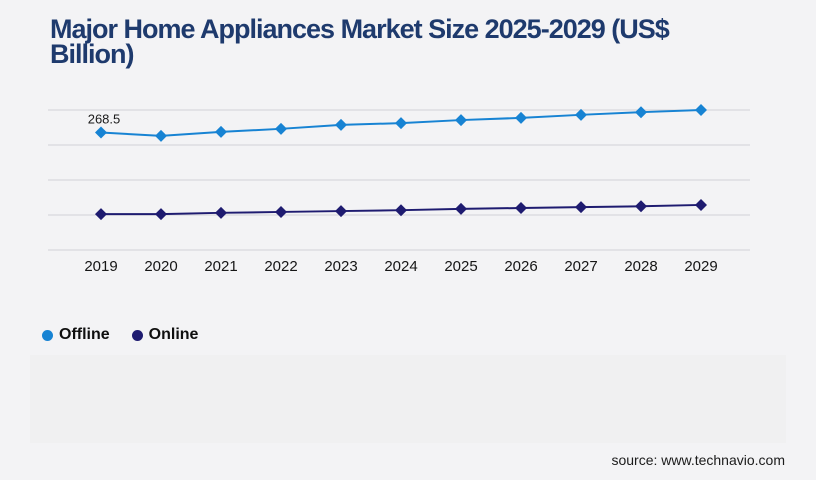  Describe the element at coordinates (580, 266) in the screenshot. I see `x-tick-2027: 2027` at that location.